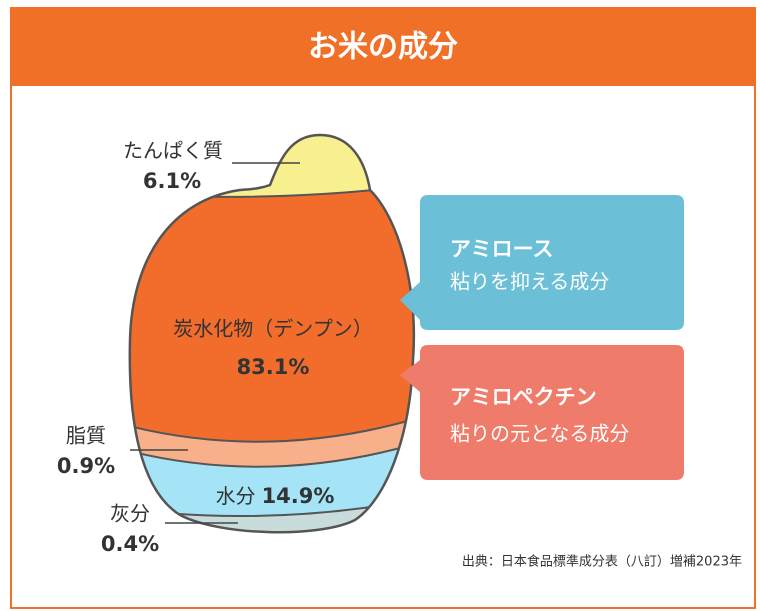  Describe the element at coordinates (602, 562) in the screenshot. I see `source-note: 出典：日本食品標準成分表（八訂）増補2023年` at that location.